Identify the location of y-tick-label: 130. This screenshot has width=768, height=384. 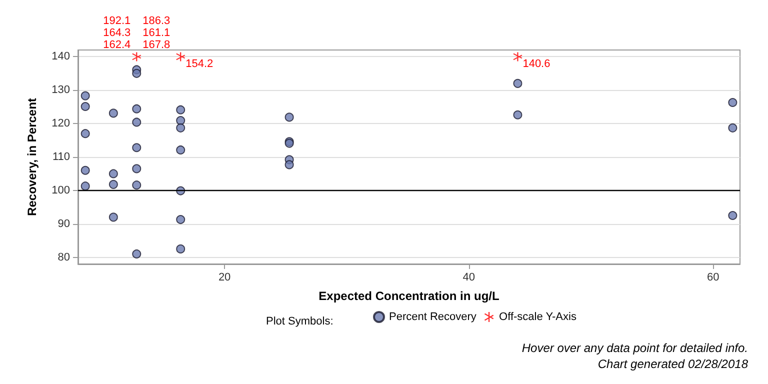
(61, 90).